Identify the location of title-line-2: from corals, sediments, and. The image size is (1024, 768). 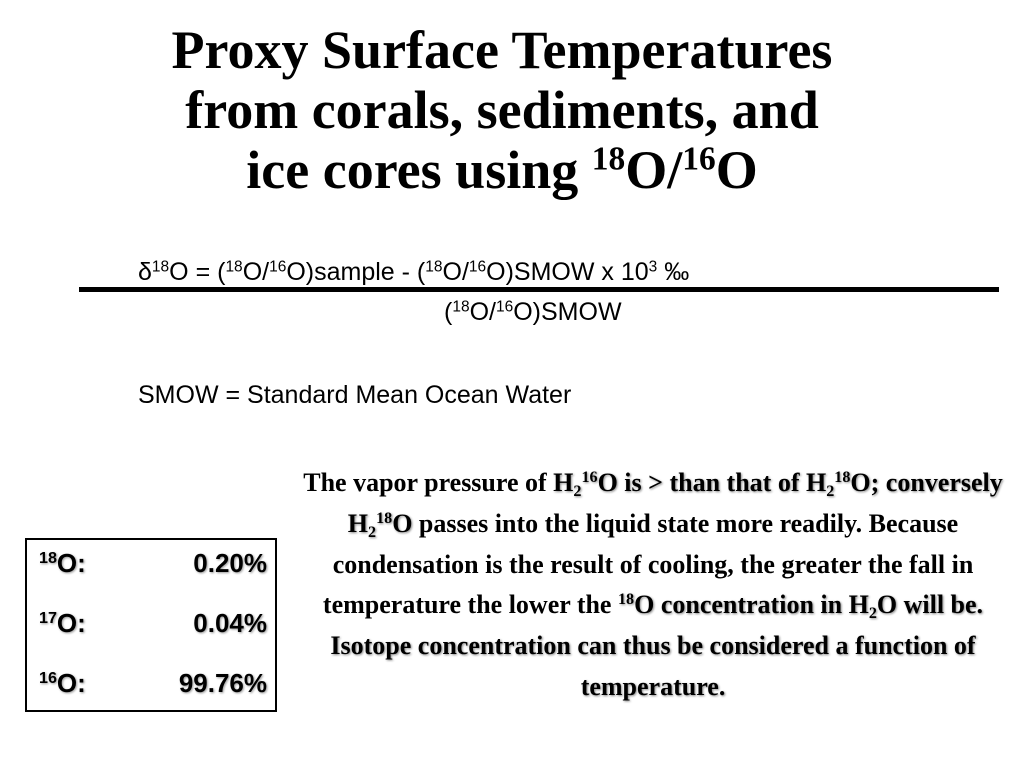
(502, 110).